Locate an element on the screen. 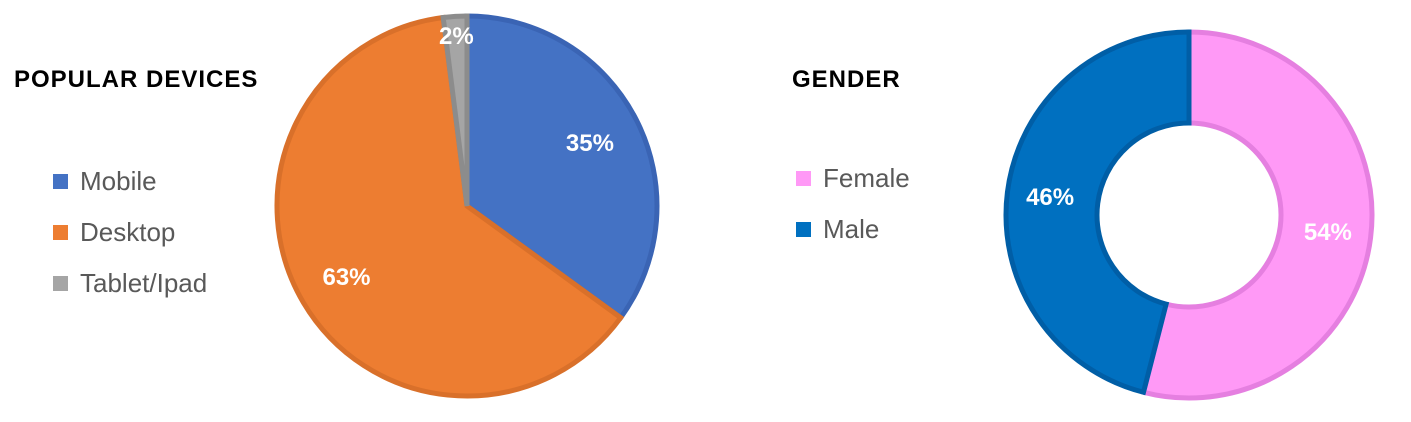  legend-item-mobile: Mobile is located at coordinates (130, 181).